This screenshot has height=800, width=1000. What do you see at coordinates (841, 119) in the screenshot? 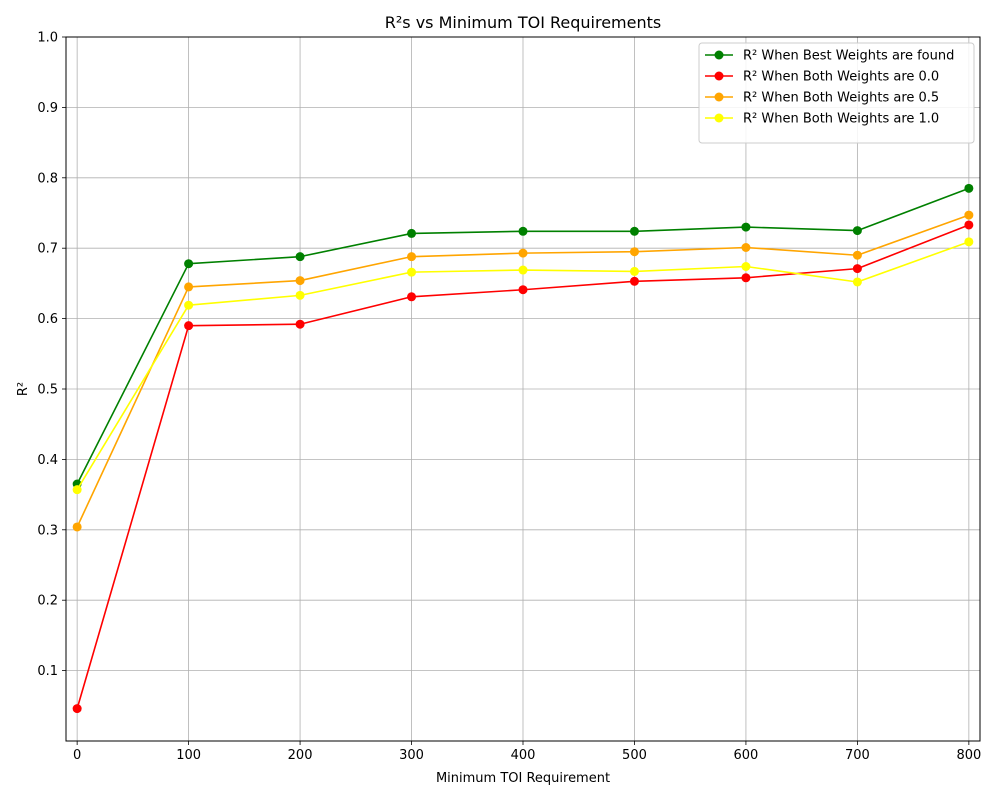
I see `legend-label: R² When Both Weights are 1.0` at bounding box center [841, 119].